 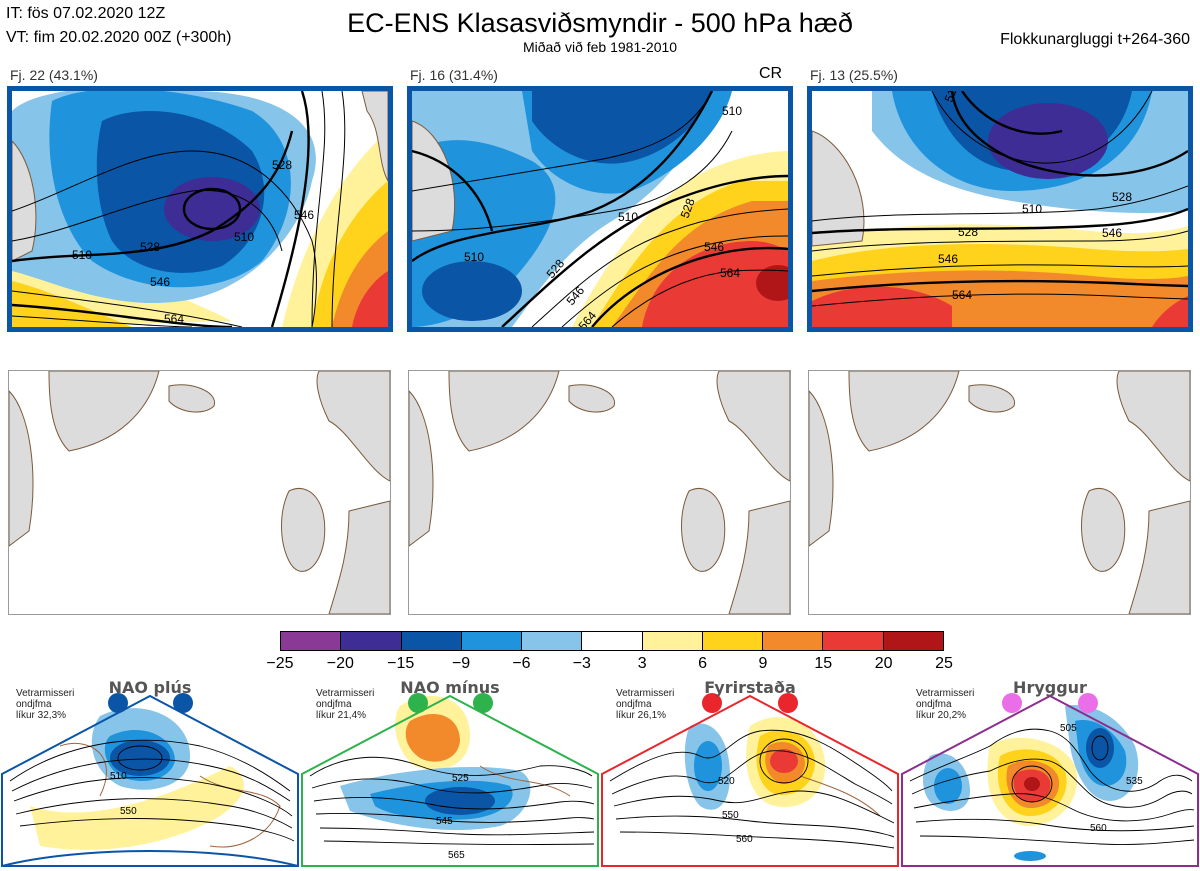 I want to click on regime-title: Fyrirstaða, so click(x=750, y=687).